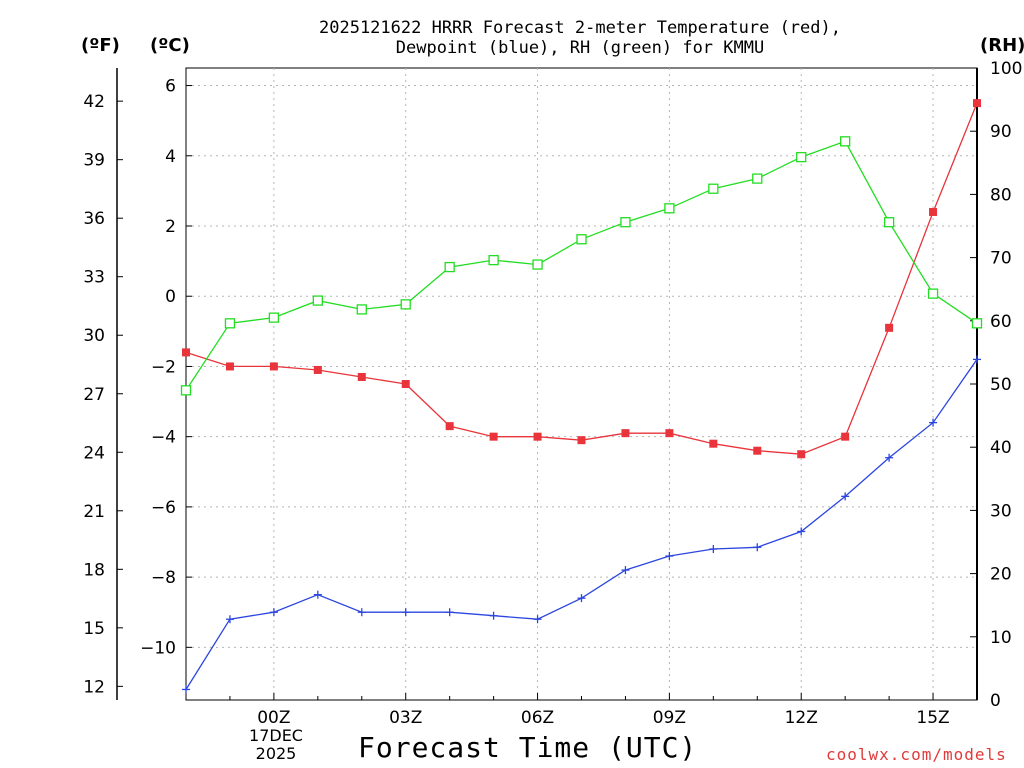 This screenshot has height=768, width=1024. What do you see at coordinates (94, 453) in the screenshot?
I see `fahrenheit-tick-label: 24` at bounding box center [94, 453].